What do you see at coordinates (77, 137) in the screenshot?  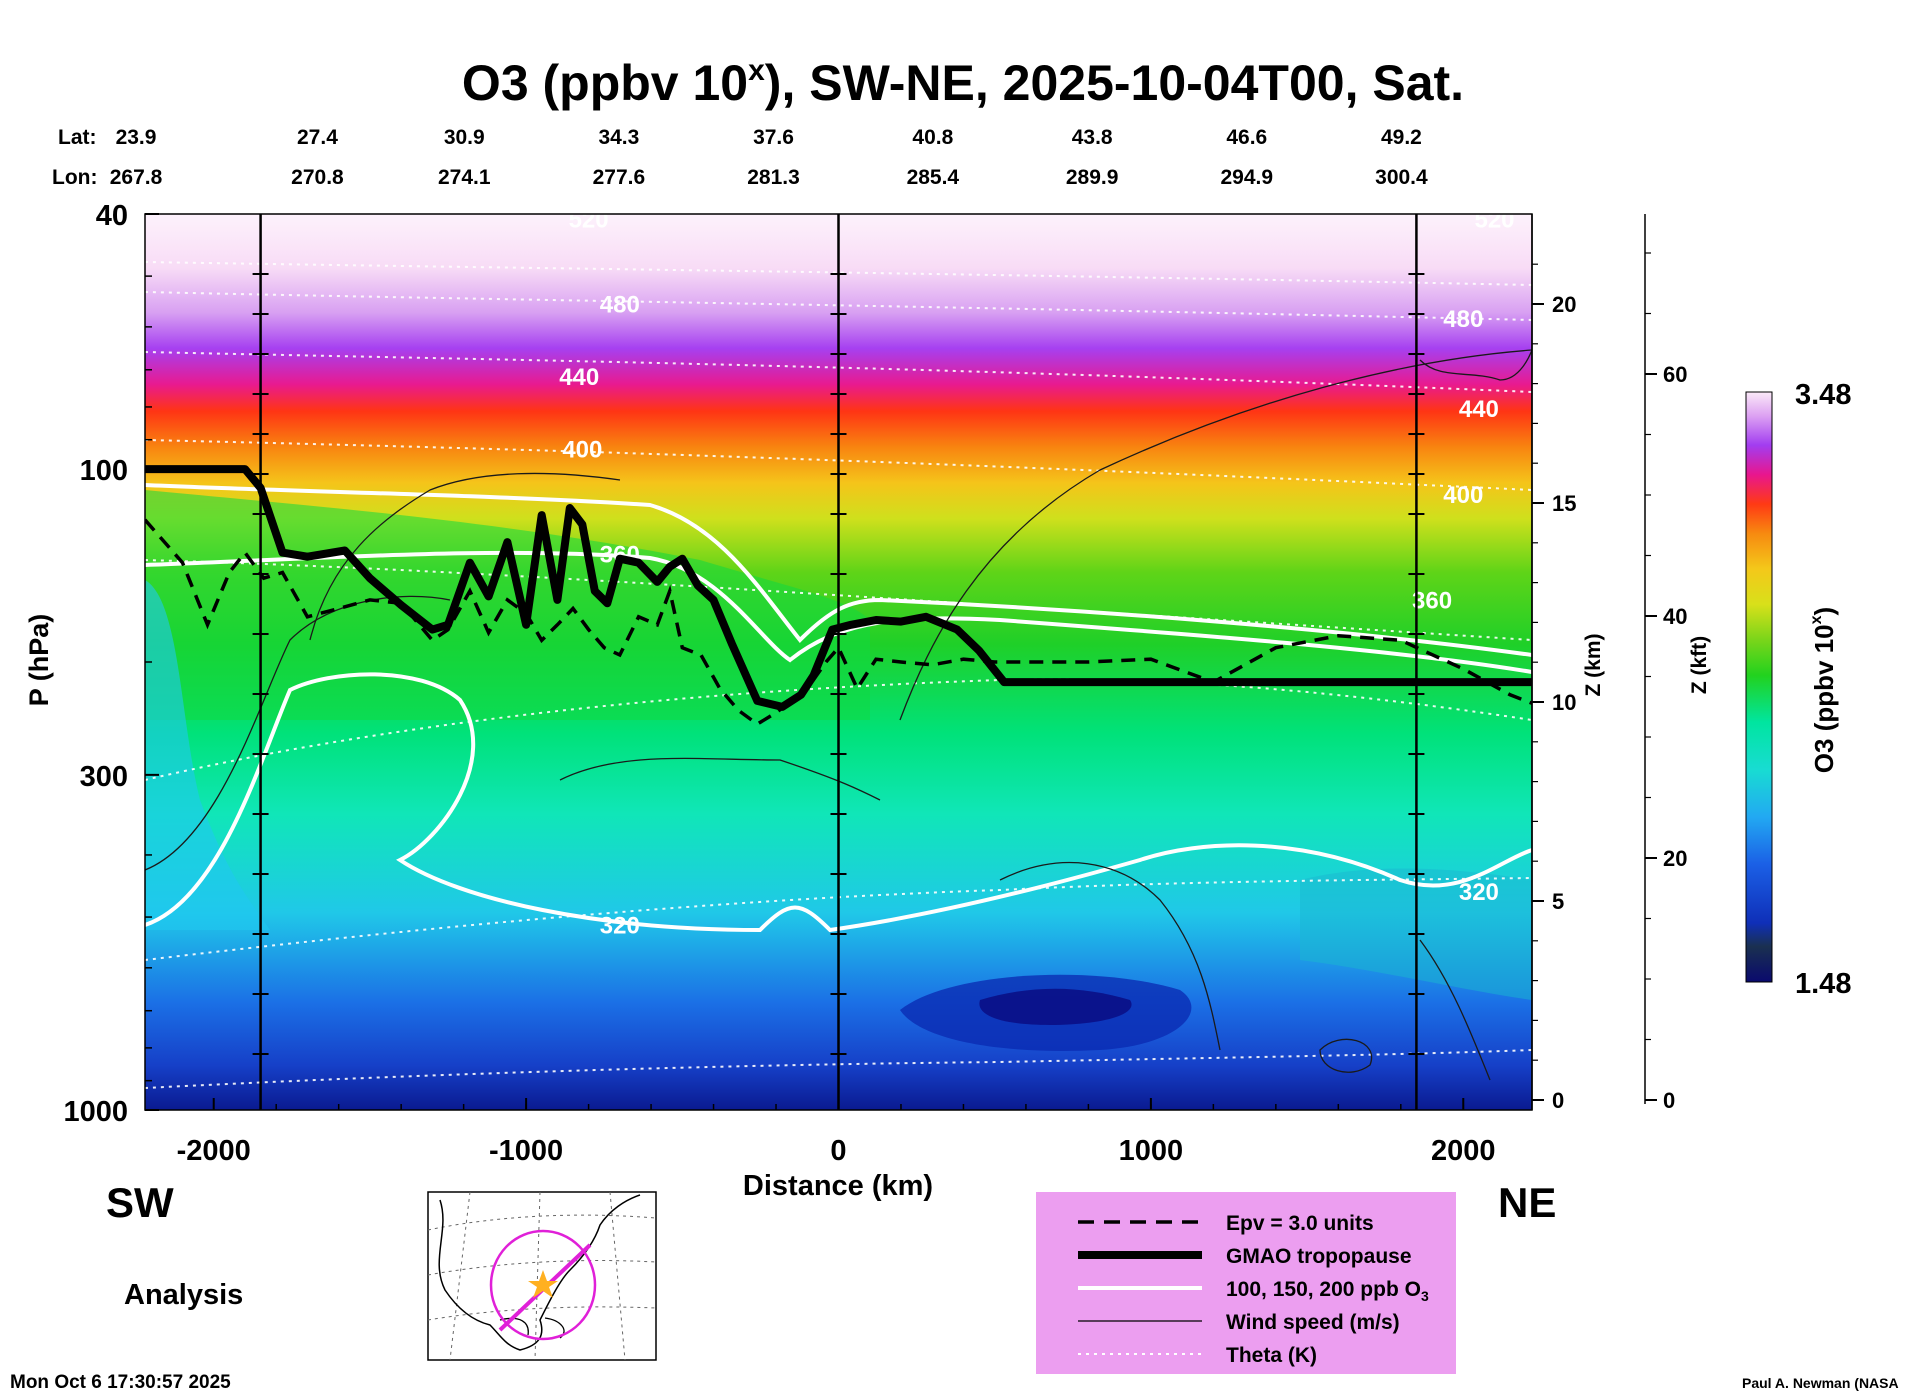 I see `lat-row-label: Lat:` at bounding box center [77, 137].